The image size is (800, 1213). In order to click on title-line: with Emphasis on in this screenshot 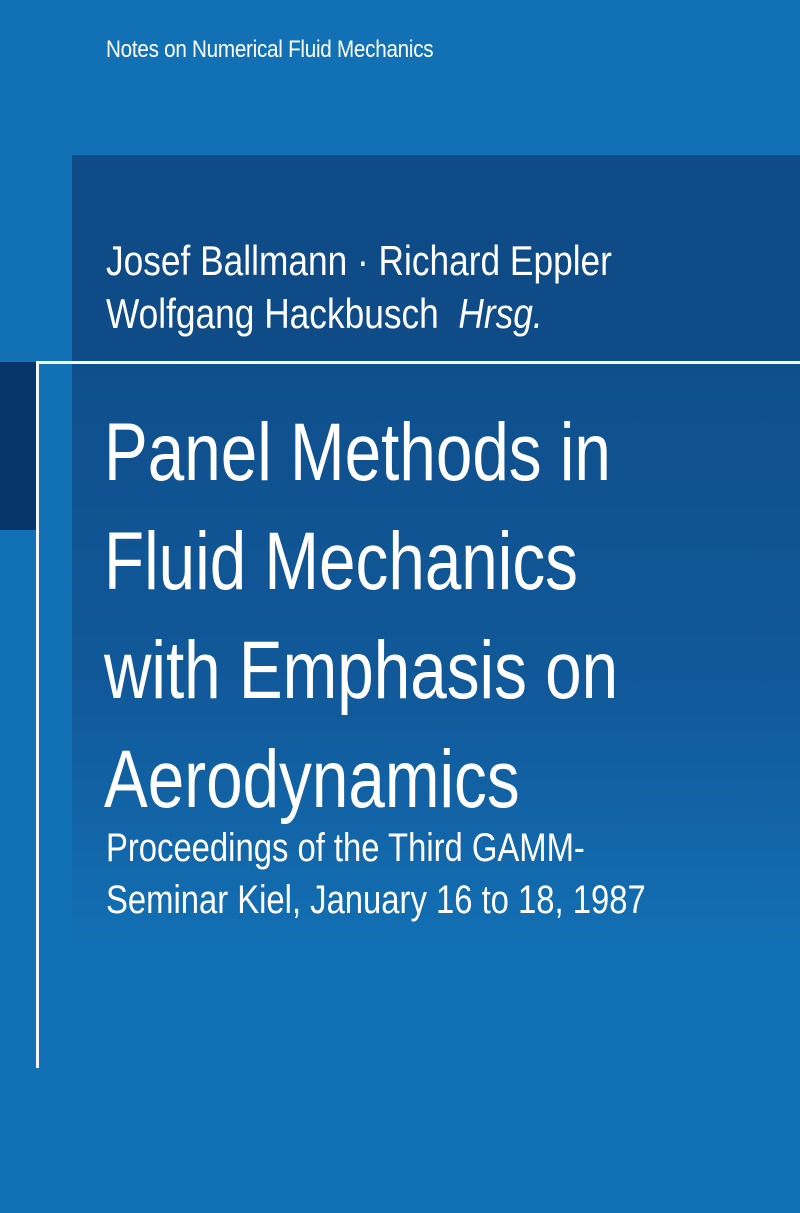, I will do `click(361, 670)`.